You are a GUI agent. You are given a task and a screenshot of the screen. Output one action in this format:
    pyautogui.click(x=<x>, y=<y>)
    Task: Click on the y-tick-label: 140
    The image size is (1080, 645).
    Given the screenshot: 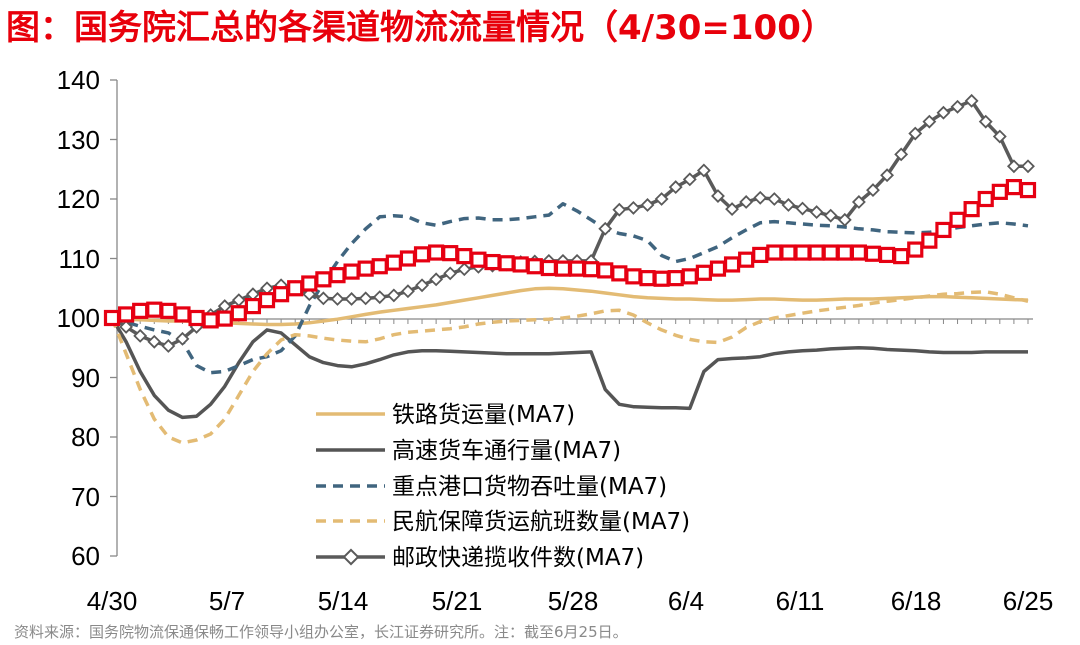 What is the action you would take?
    pyautogui.click(x=78, y=80)
    